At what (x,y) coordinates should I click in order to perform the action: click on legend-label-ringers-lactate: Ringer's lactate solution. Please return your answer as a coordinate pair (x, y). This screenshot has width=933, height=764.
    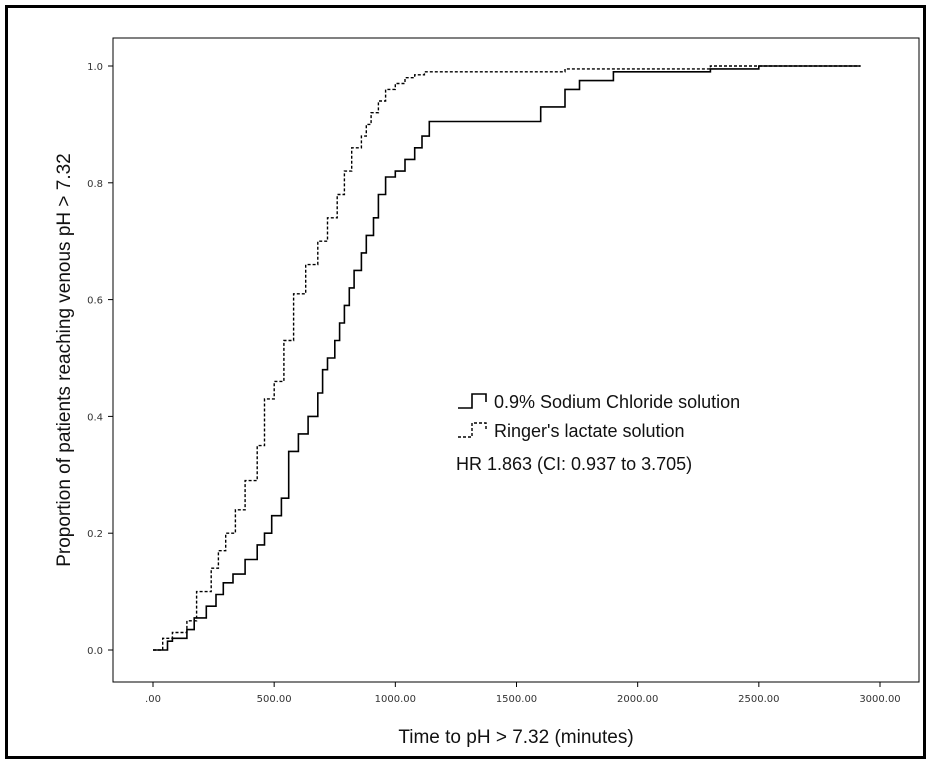
    Looking at the image, I should click on (589, 431).